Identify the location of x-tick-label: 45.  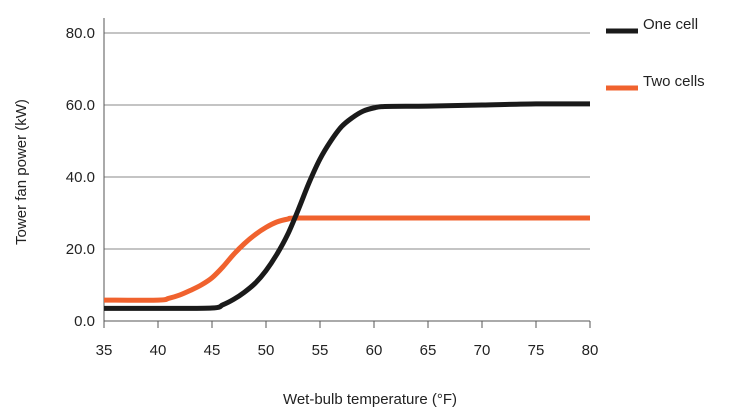
(212, 350).